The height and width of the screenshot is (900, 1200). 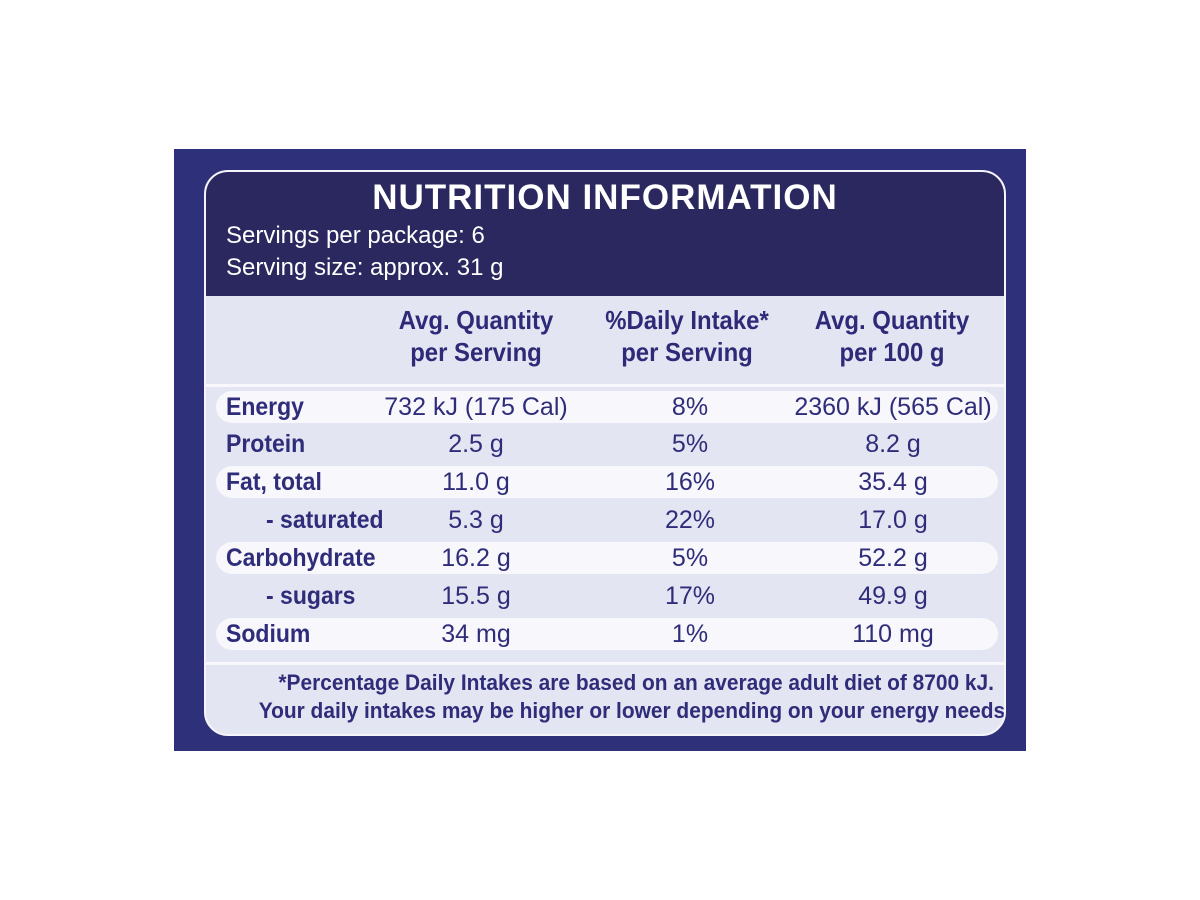 What do you see at coordinates (476, 596) in the screenshot?
I see `per-serving-value: 15.5 g` at bounding box center [476, 596].